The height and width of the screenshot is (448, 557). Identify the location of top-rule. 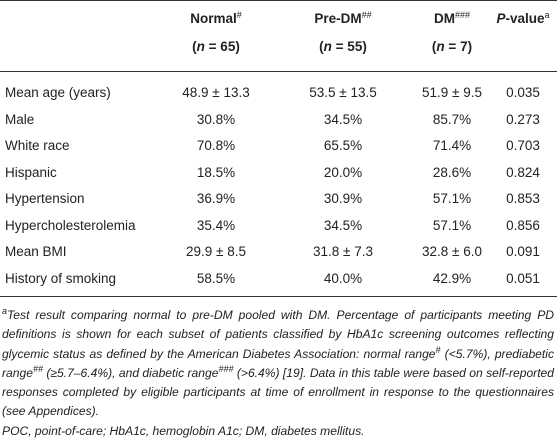
(278, 0).